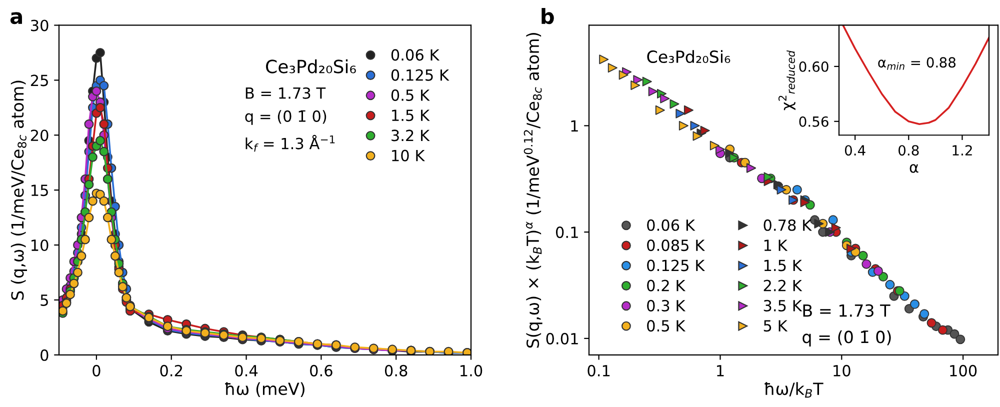 This screenshot has height=407, width=1000. Describe the element at coordinates (666, 286) in the screenshot. I see `legend-label: 0.2 K` at that location.